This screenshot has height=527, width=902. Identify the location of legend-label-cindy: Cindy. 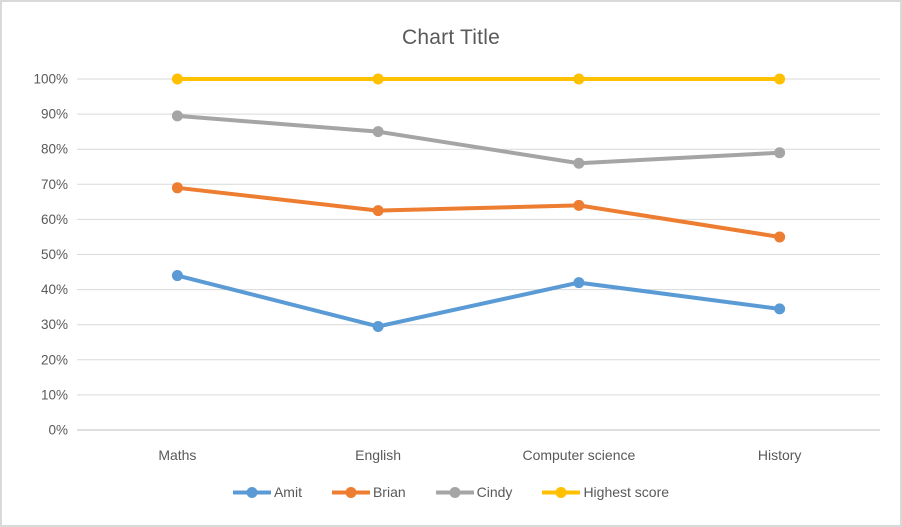
(494, 492).